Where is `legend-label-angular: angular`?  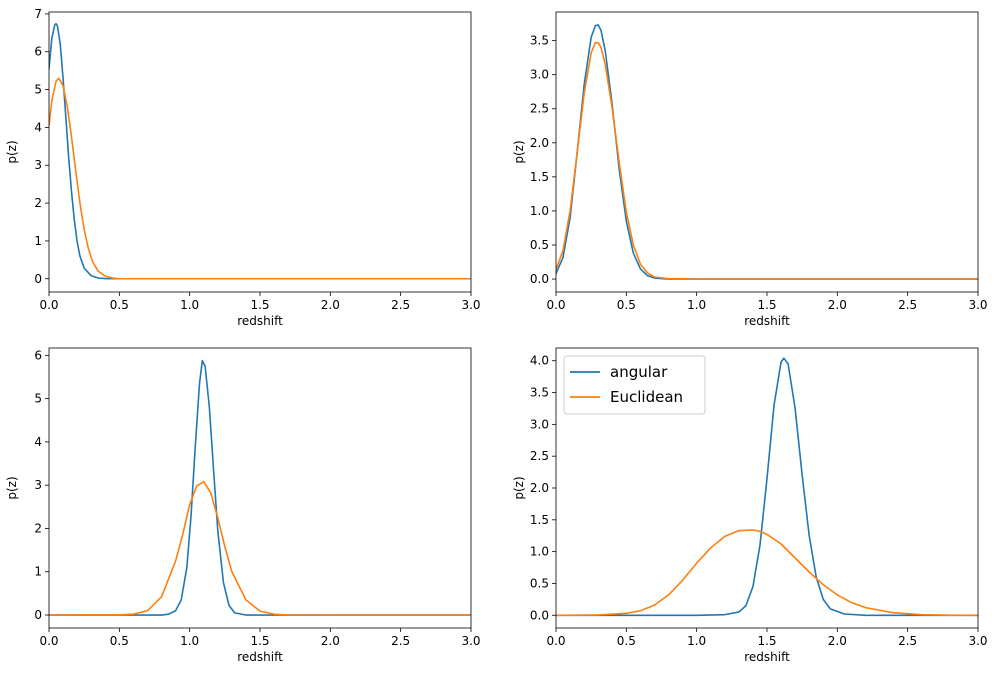 legend-label-angular: angular is located at coordinates (639, 372).